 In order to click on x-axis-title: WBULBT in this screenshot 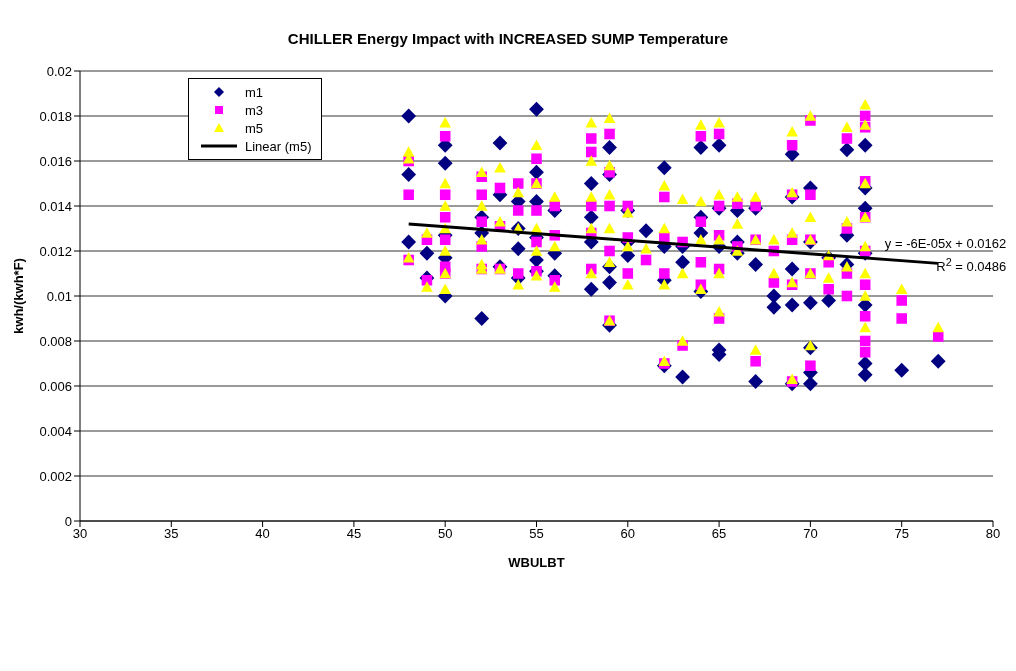, I will do `click(536, 562)`.